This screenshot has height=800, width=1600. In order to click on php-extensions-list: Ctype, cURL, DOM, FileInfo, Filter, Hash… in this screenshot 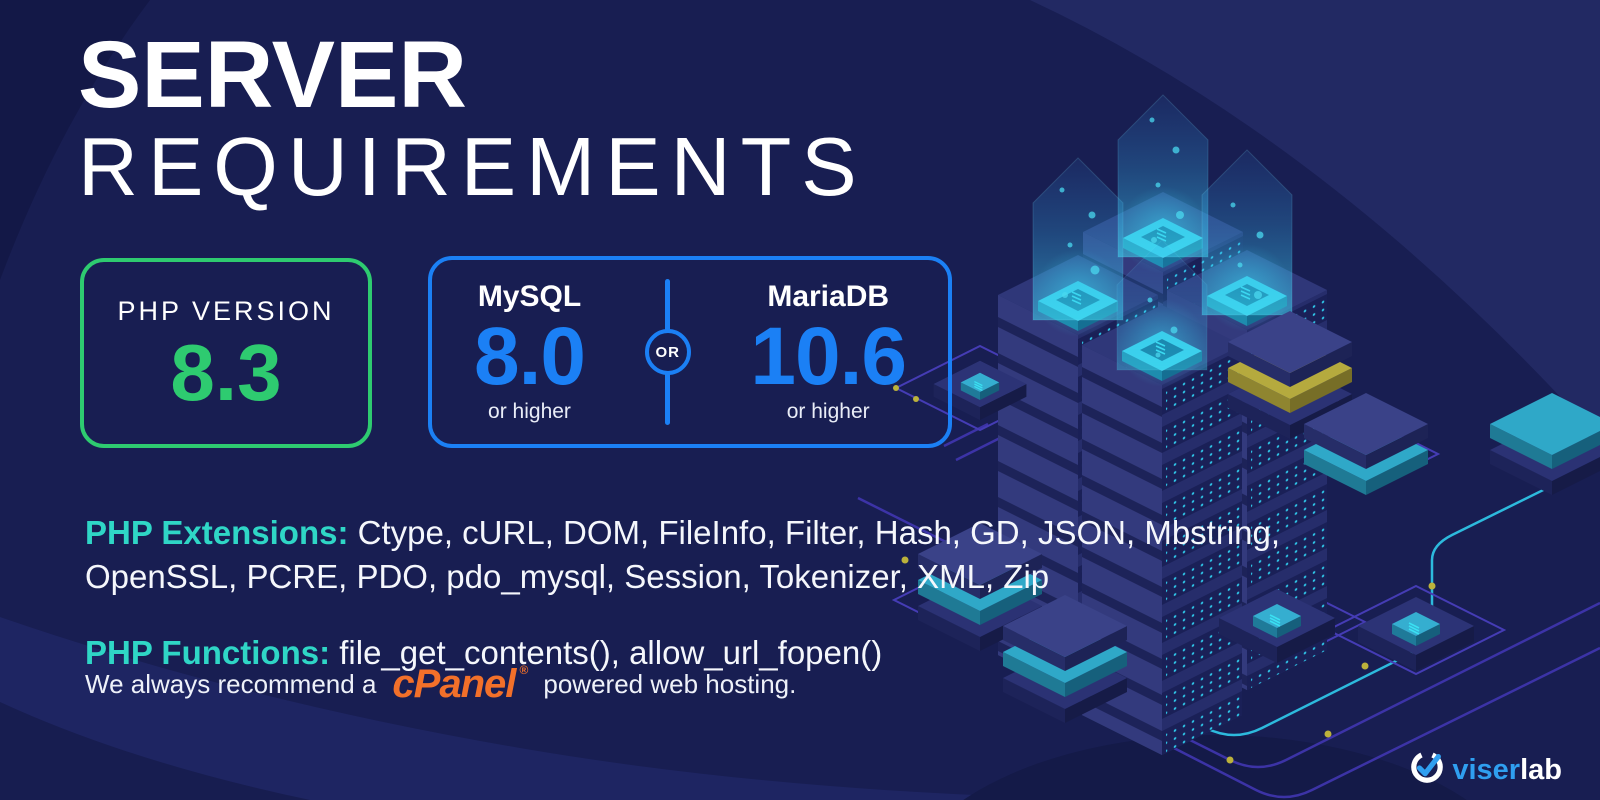, I will do `click(683, 554)`.